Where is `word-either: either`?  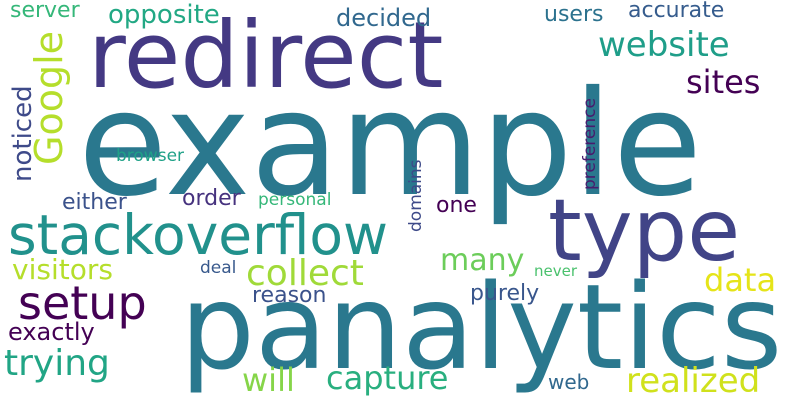 word-either: either is located at coordinates (94, 203).